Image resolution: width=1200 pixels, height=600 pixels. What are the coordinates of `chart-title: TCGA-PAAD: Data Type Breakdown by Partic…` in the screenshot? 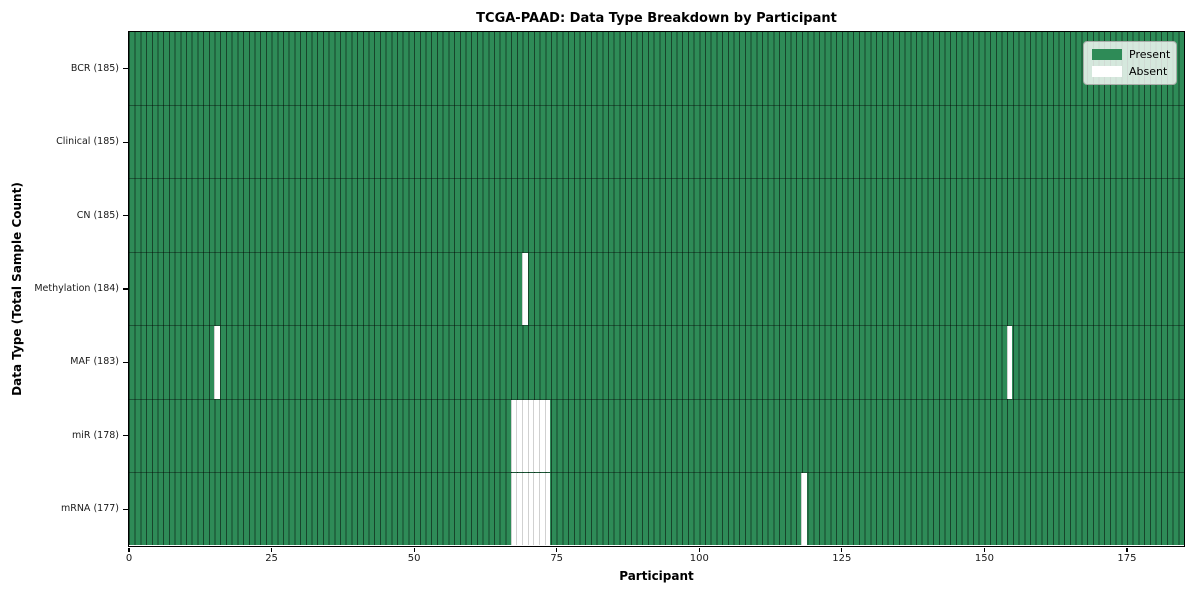 It's located at (656, 18).